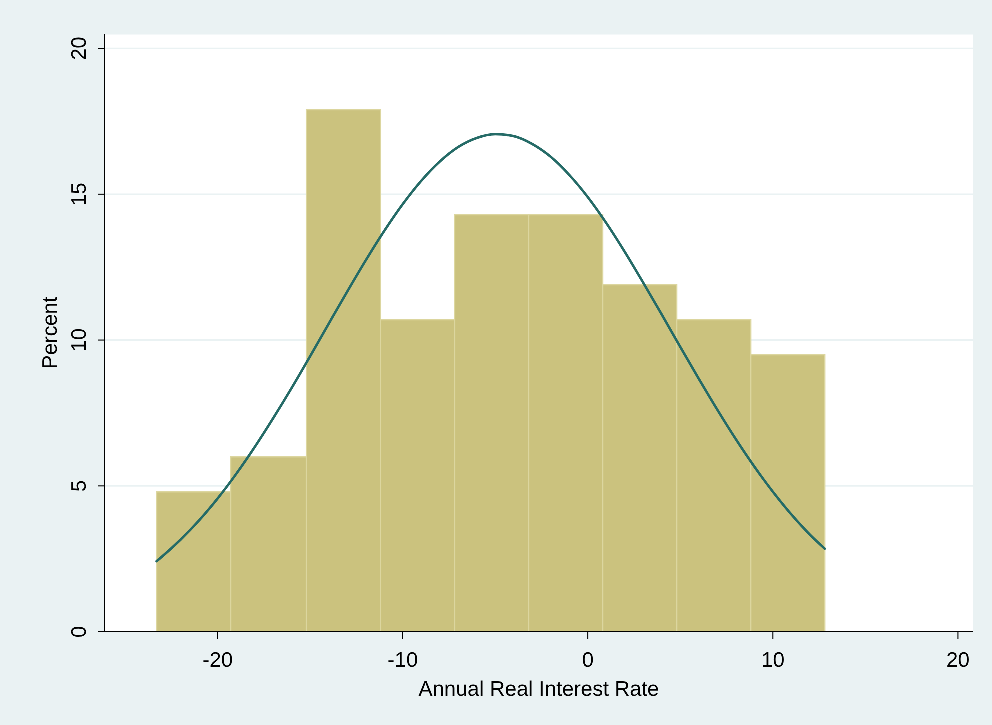 This screenshot has width=992, height=725. Describe the element at coordinates (79, 340) in the screenshot. I see `y-tick-label: 10` at that location.